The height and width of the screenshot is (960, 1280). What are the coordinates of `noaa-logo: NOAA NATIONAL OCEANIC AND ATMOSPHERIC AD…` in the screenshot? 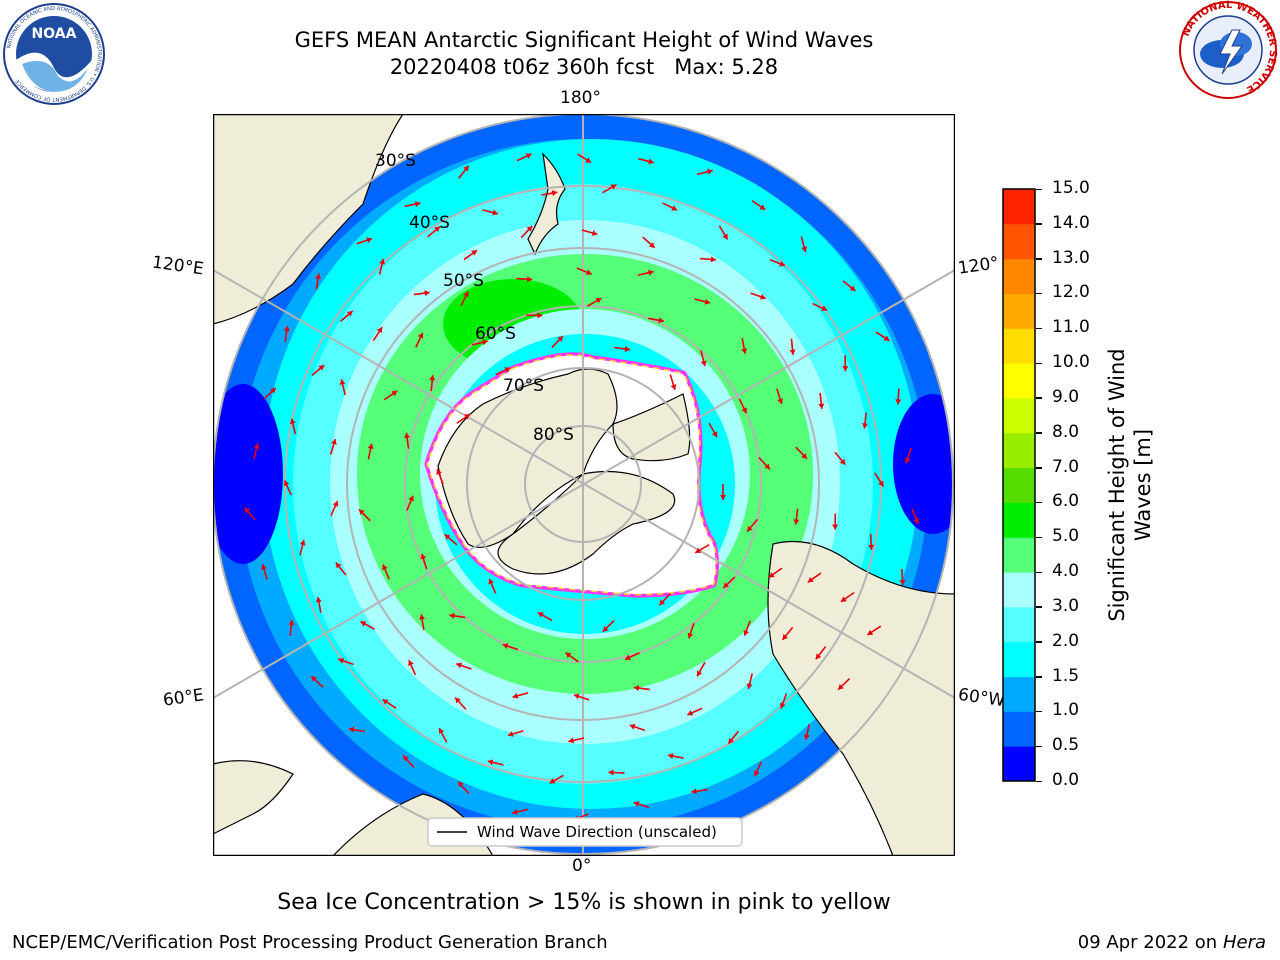 It's located at (54, 54).